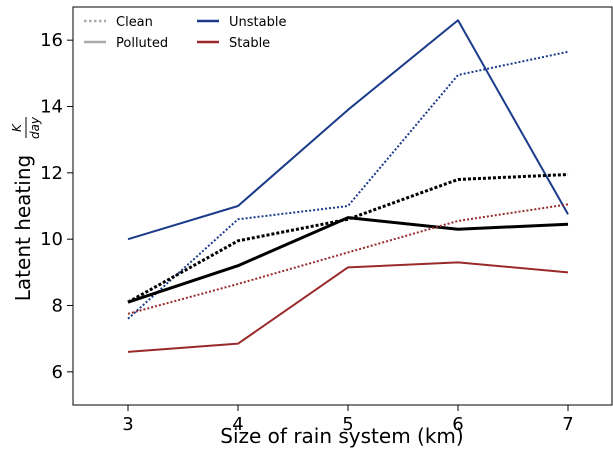  Describe the element at coordinates (56, 206) in the screenshot. I see `y-axis-ticks: 6 8 10 12 14 16` at that location.